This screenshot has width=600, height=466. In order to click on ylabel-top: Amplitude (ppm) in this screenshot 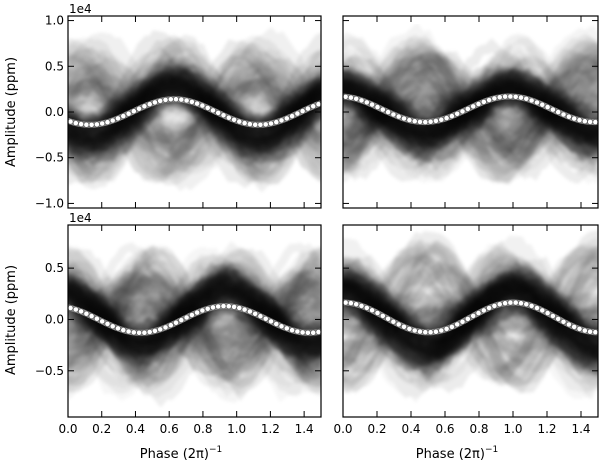, I will do `click(11, 112)`.